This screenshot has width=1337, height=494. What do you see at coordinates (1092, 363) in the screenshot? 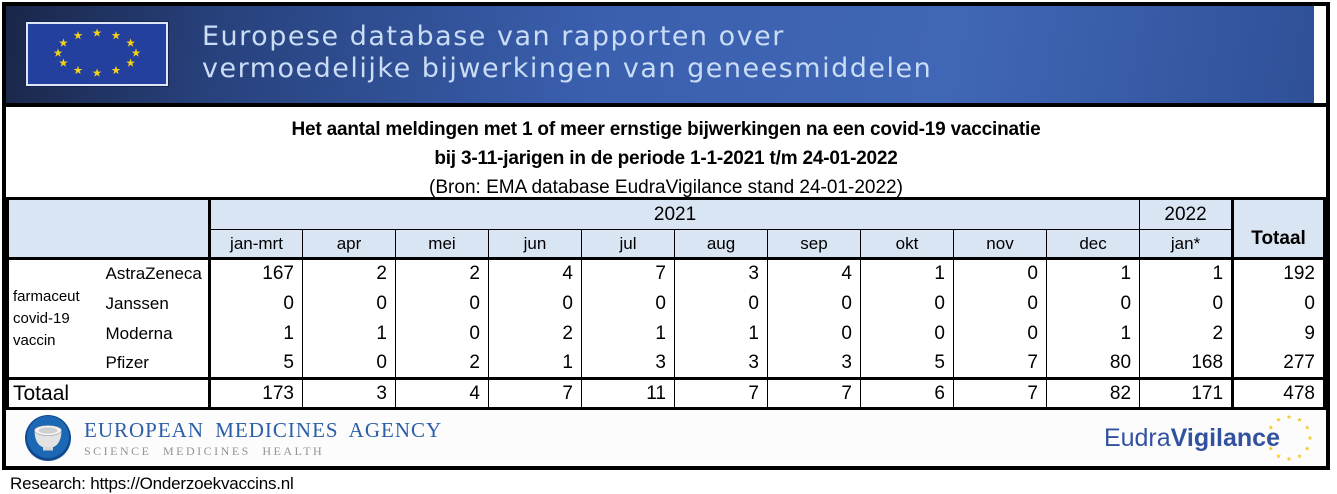
I see `value-cell: 80` at bounding box center [1092, 363].